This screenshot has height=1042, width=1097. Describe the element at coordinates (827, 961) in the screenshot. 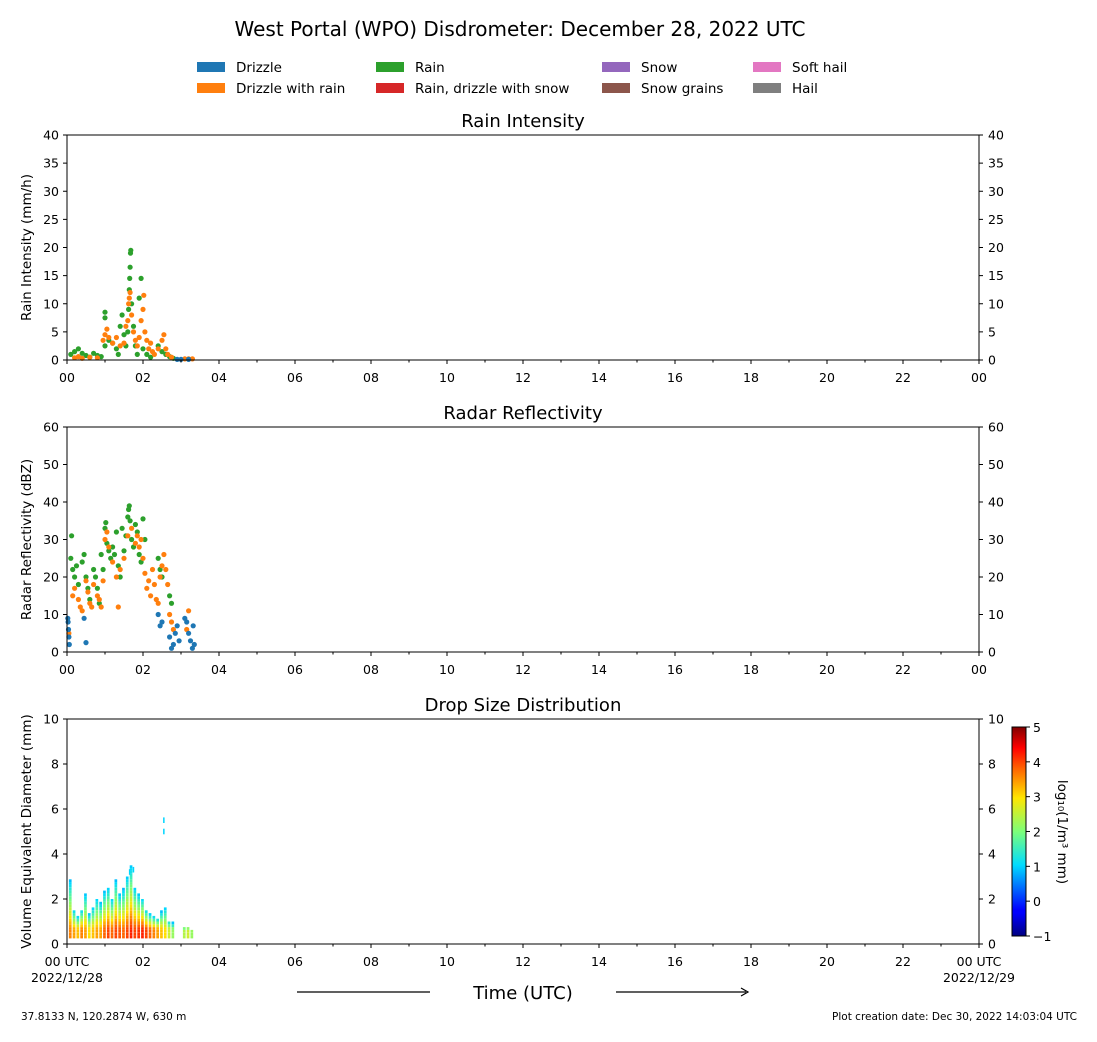

I see `x-tick-label: 20` at that location.